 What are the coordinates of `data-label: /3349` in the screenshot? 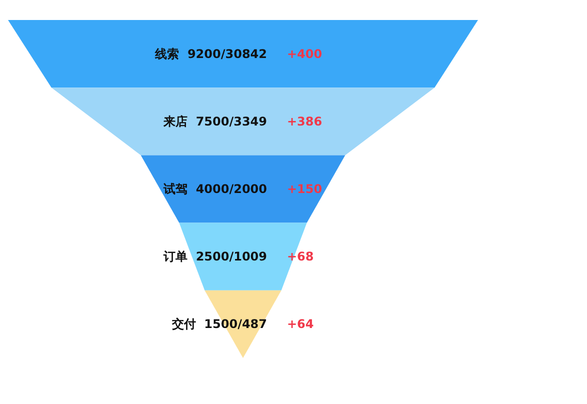 It's located at (248, 121).